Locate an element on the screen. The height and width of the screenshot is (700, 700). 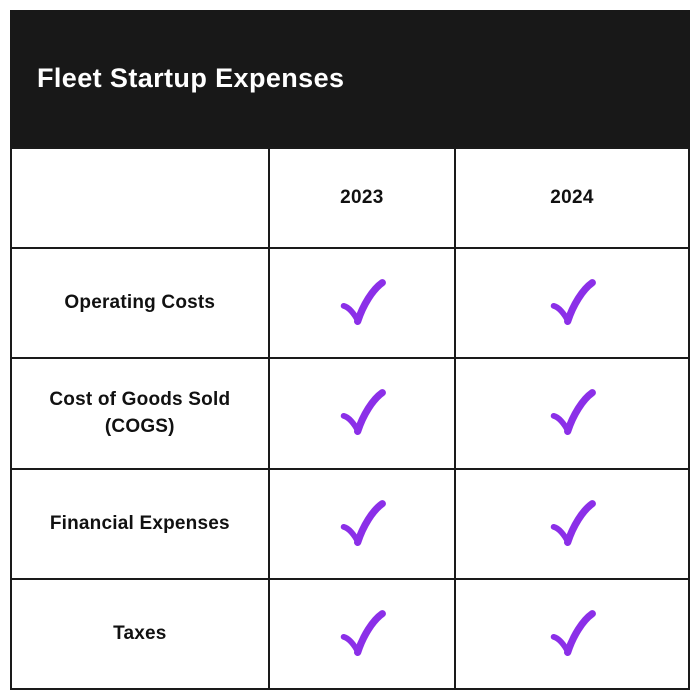
cell-check-cogs-2024 is located at coordinates (572, 413).